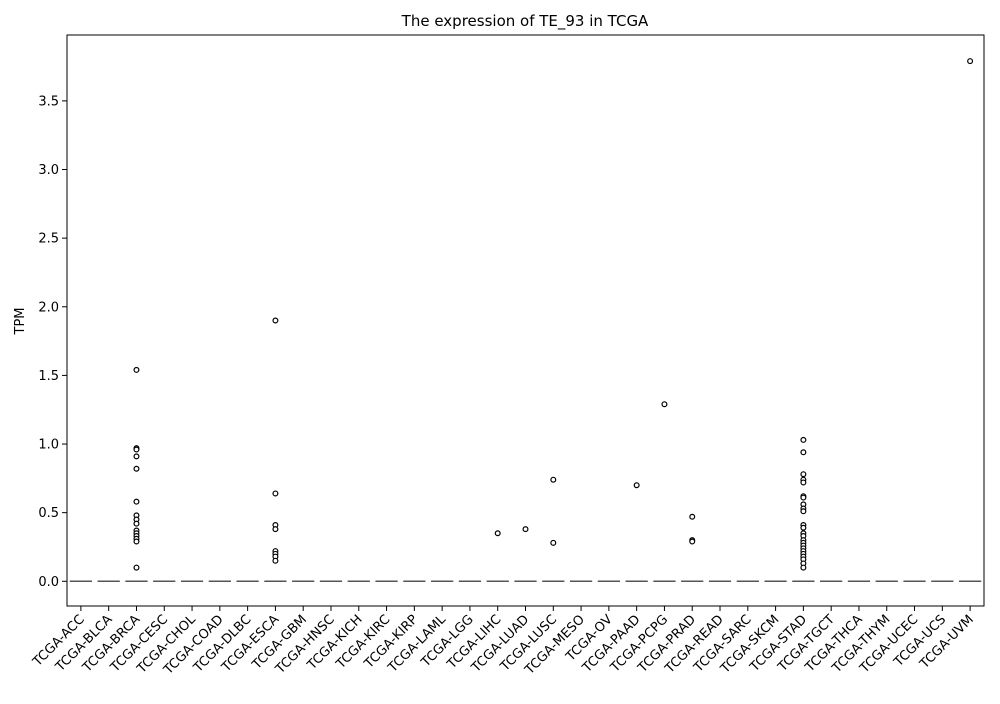 The height and width of the screenshot is (704, 1000). What do you see at coordinates (48, 445) in the screenshot?
I see `y-tick-label: 1.0` at bounding box center [48, 445].